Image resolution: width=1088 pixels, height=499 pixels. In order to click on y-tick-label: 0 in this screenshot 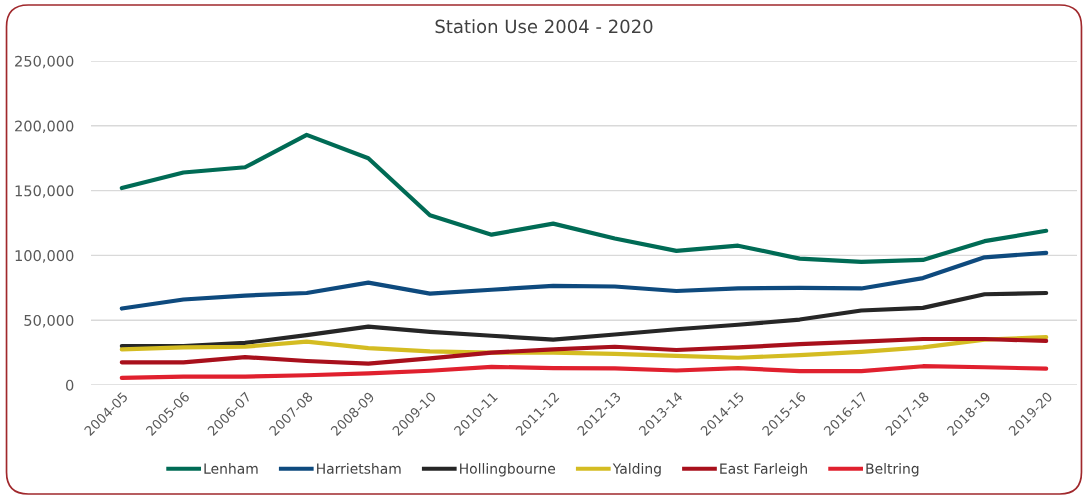, I will do `click(70, 385)`.